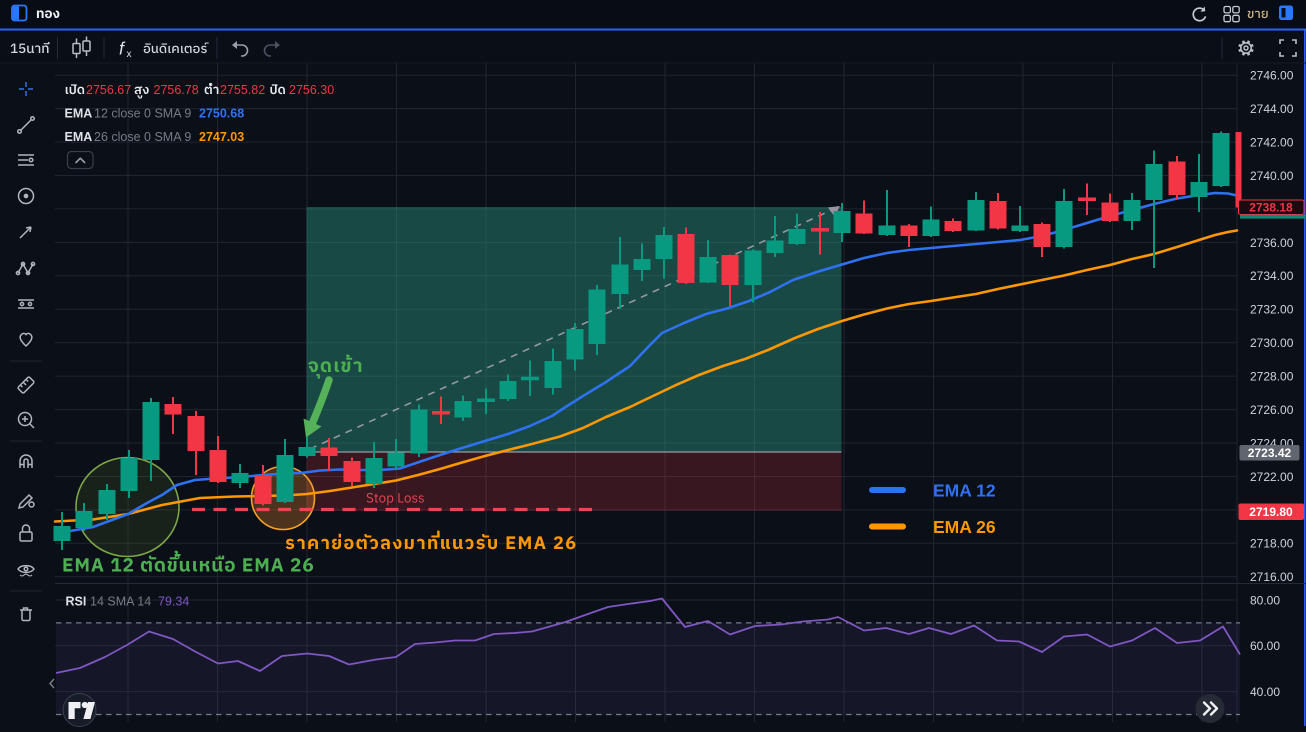  I want to click on svg-text: 2730.00, so click(1272, 343).